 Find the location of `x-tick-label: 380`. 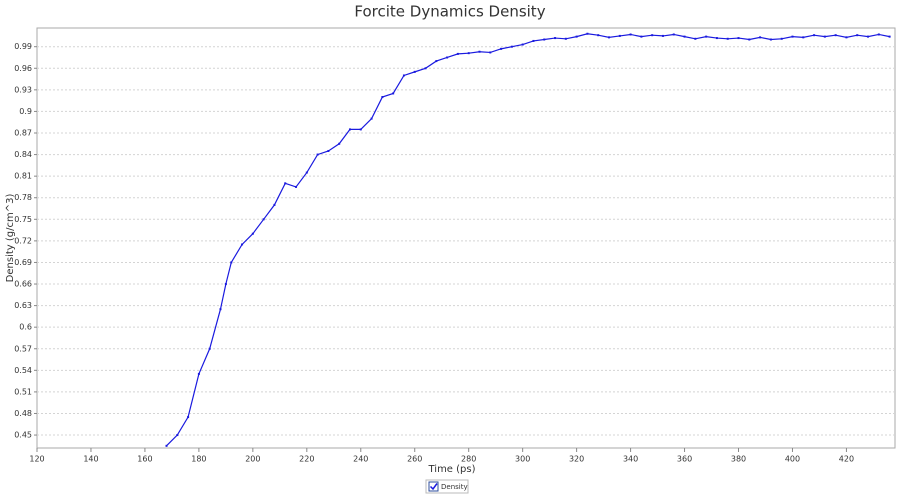

x-tick-label: 380 is located at coordinates (738, 459).